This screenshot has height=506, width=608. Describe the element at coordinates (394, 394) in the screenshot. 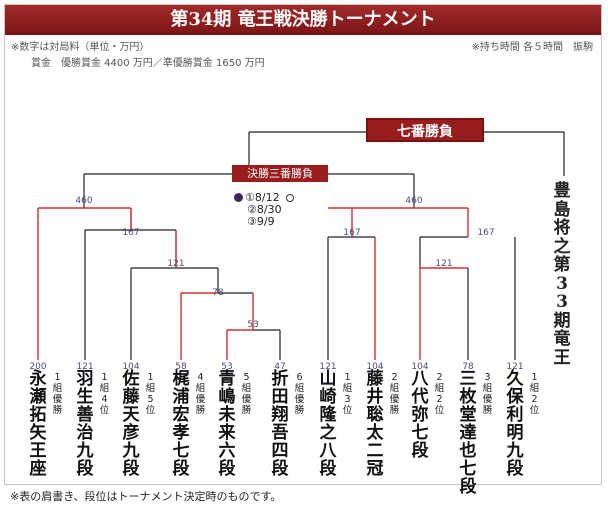

I see `player-qualification: 2組優勝` at that location.